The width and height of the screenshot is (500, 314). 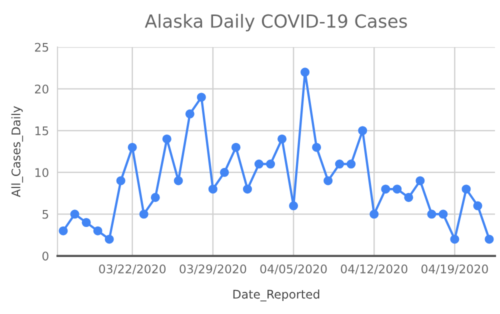 What do you see at coordinates (41, 131) in the screenshot?
I see `y-tick-label: 15` at bounding box center [41, 131].